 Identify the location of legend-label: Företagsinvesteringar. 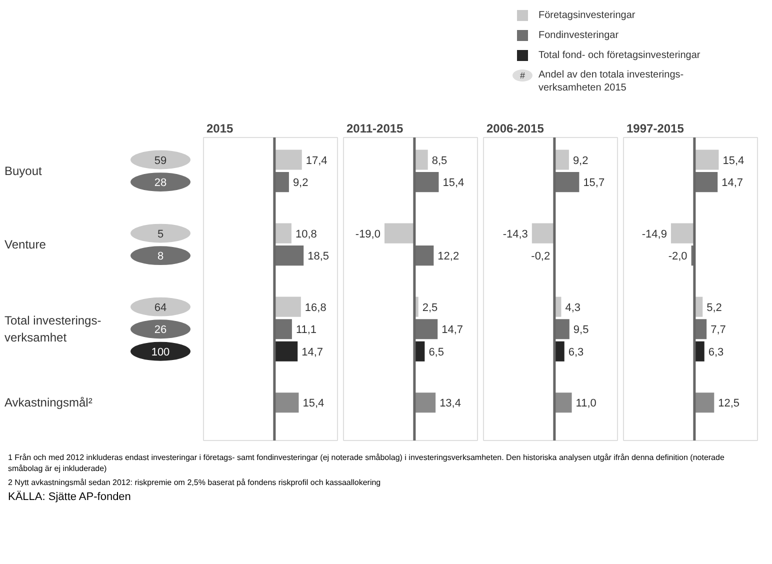
(587, 15).